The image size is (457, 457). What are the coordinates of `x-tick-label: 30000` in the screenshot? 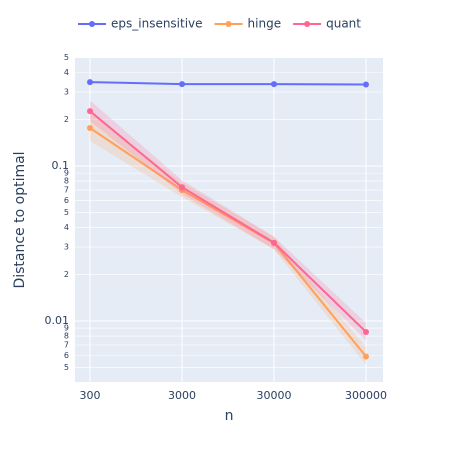 It's located at (274, 395).